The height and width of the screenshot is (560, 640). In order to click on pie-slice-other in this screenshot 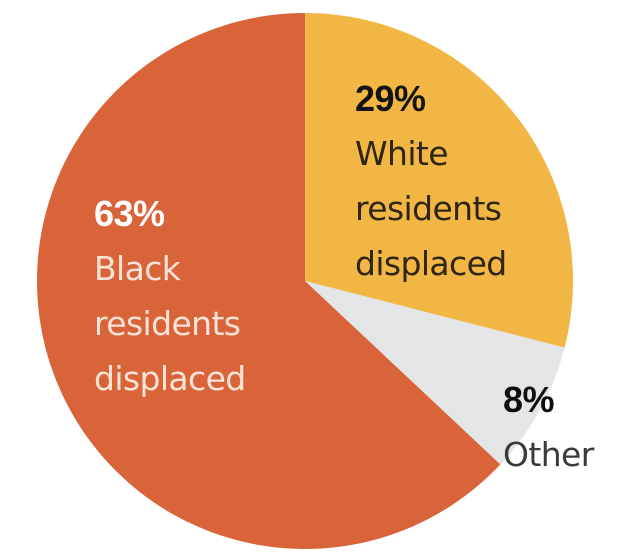, I will do `click(435, 373)`.